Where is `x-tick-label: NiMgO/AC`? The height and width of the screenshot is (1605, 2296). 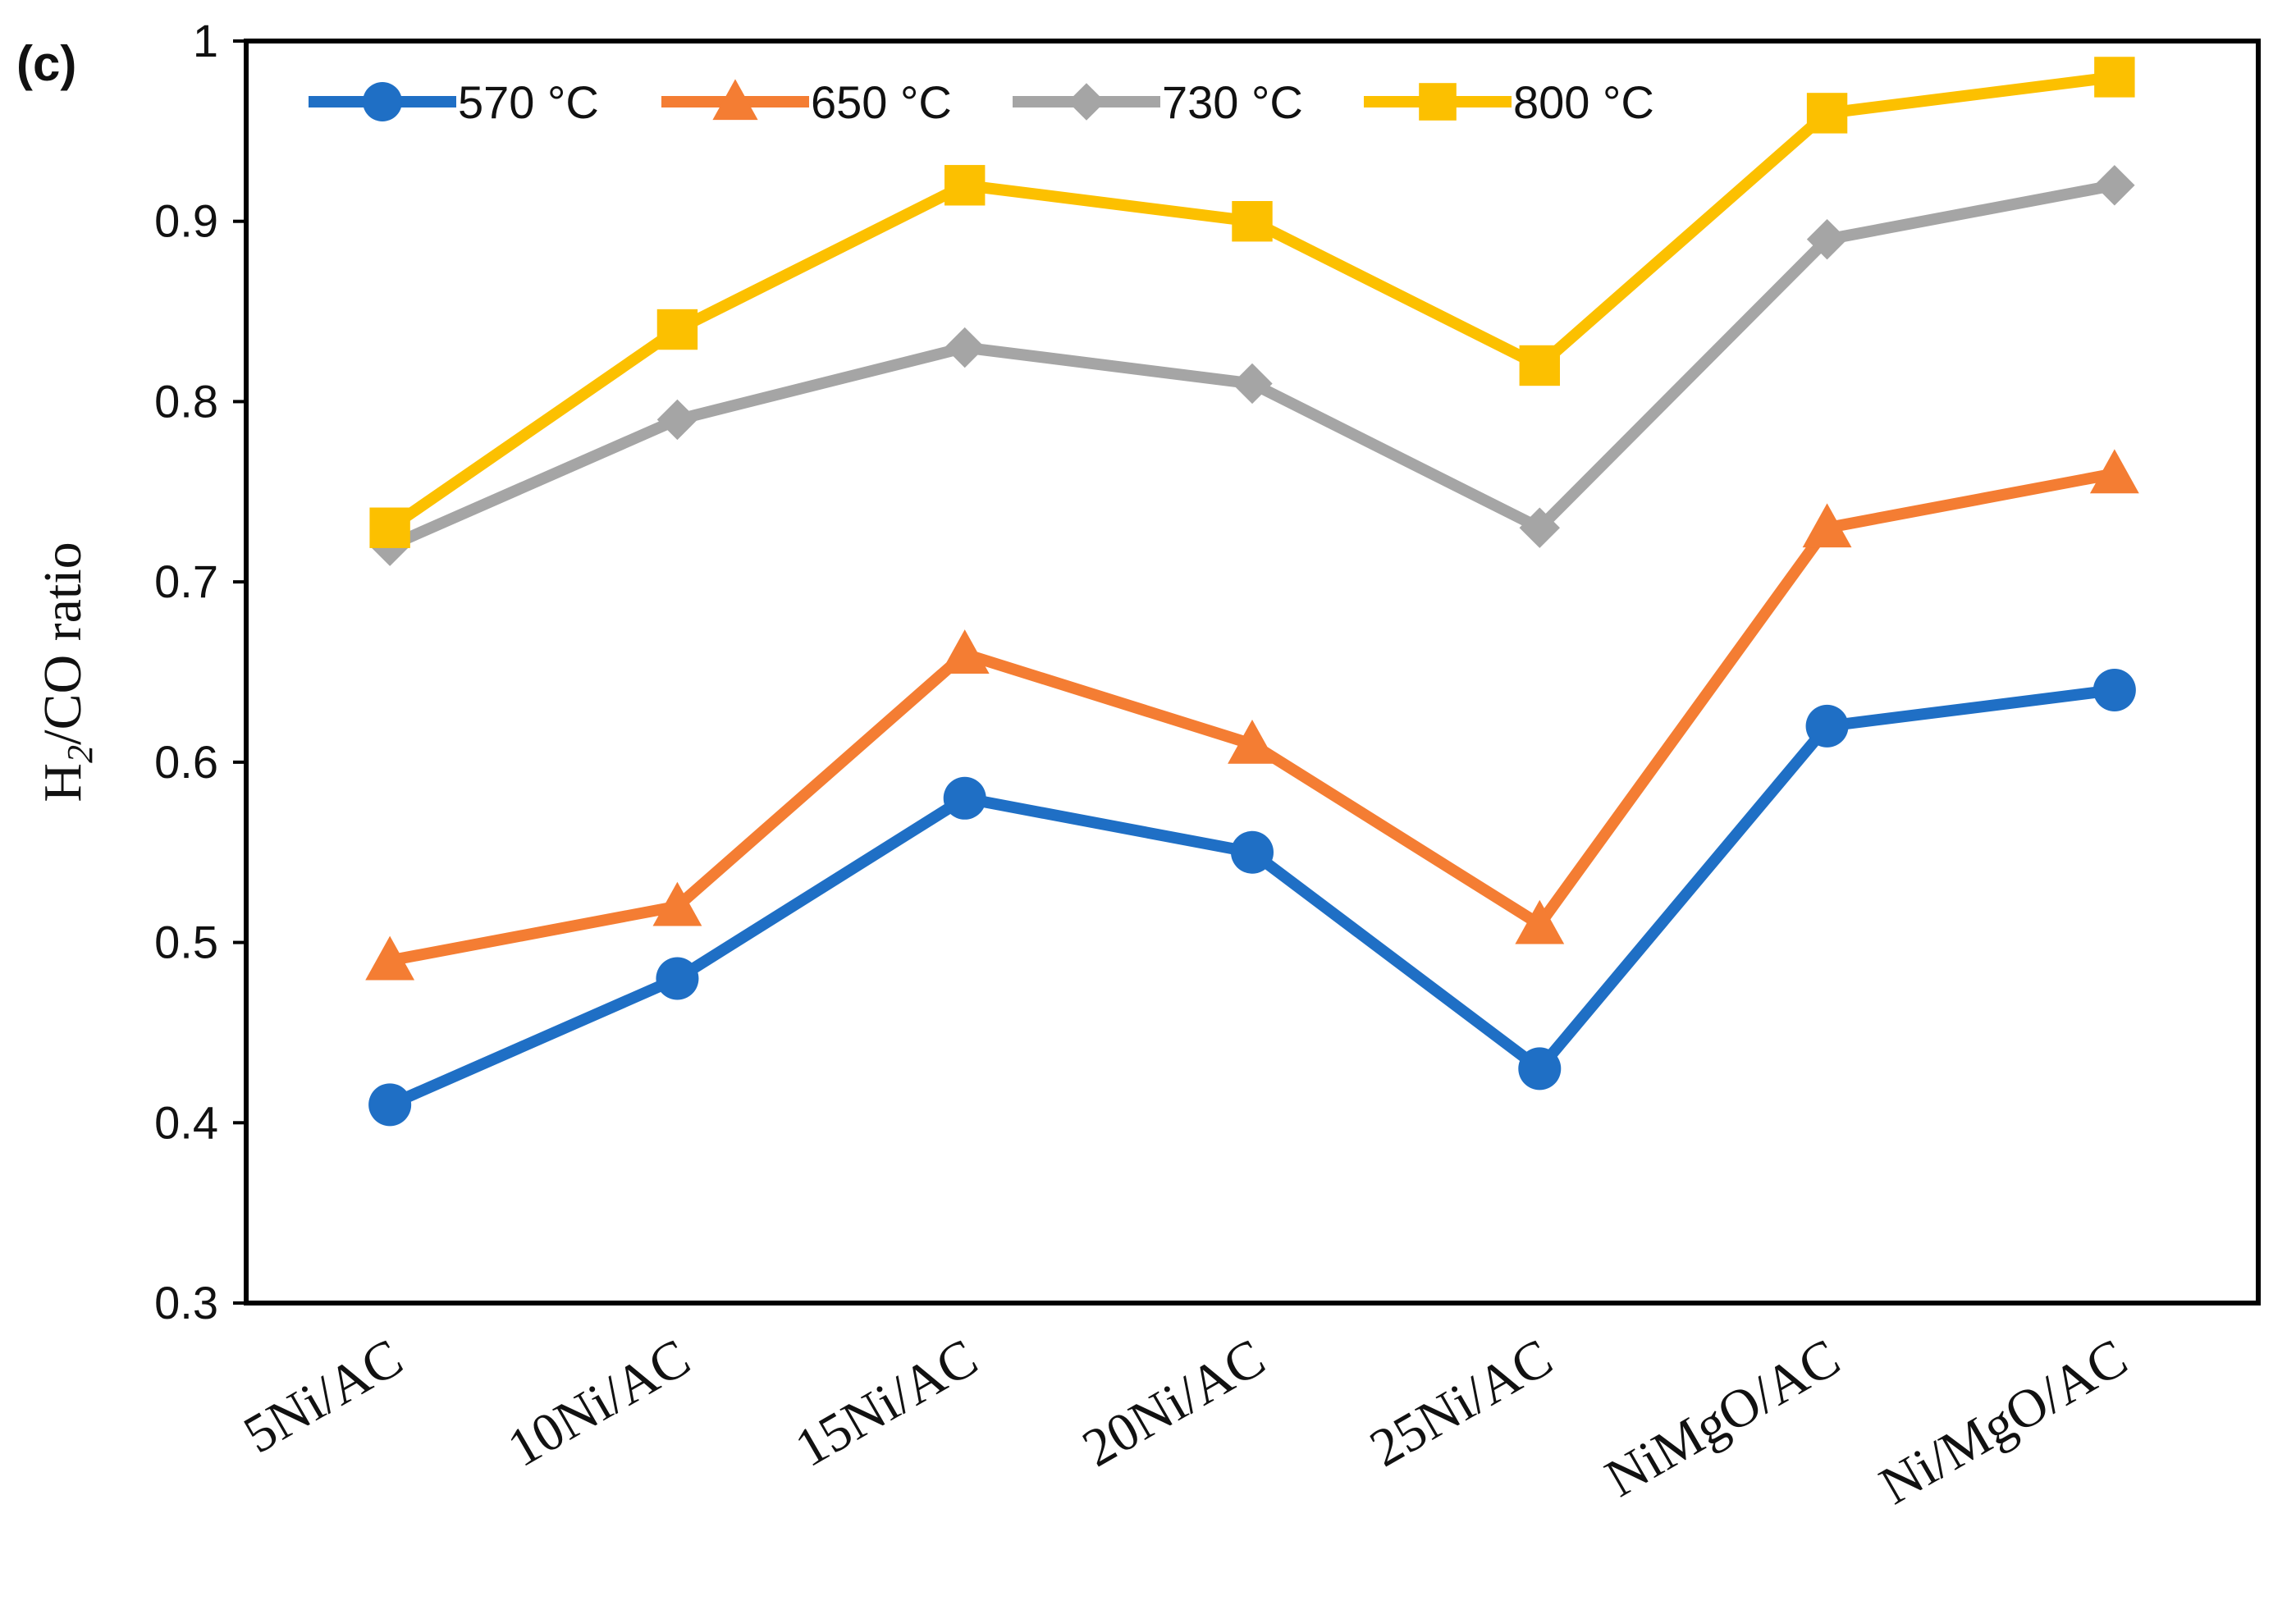
x-tick-label: NiMgO/AC is located at coordinates (1722, 1418).